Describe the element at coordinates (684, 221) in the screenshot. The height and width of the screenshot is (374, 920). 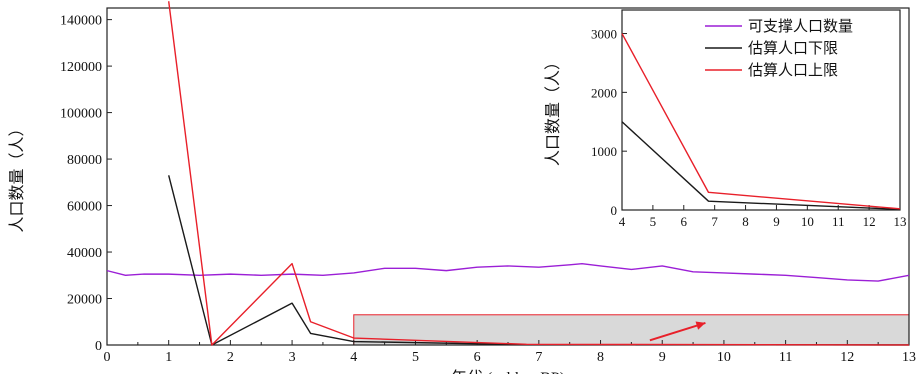
I see `inset-x-tick-label: 6` at that location.